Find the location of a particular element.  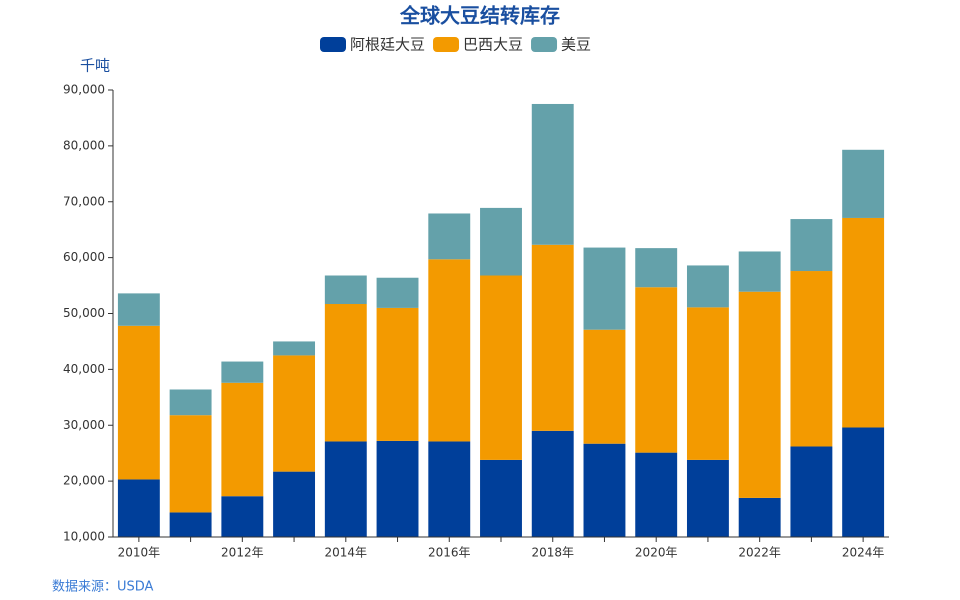

y-tick-label: 40,000 is located at coordinates (84, 369).